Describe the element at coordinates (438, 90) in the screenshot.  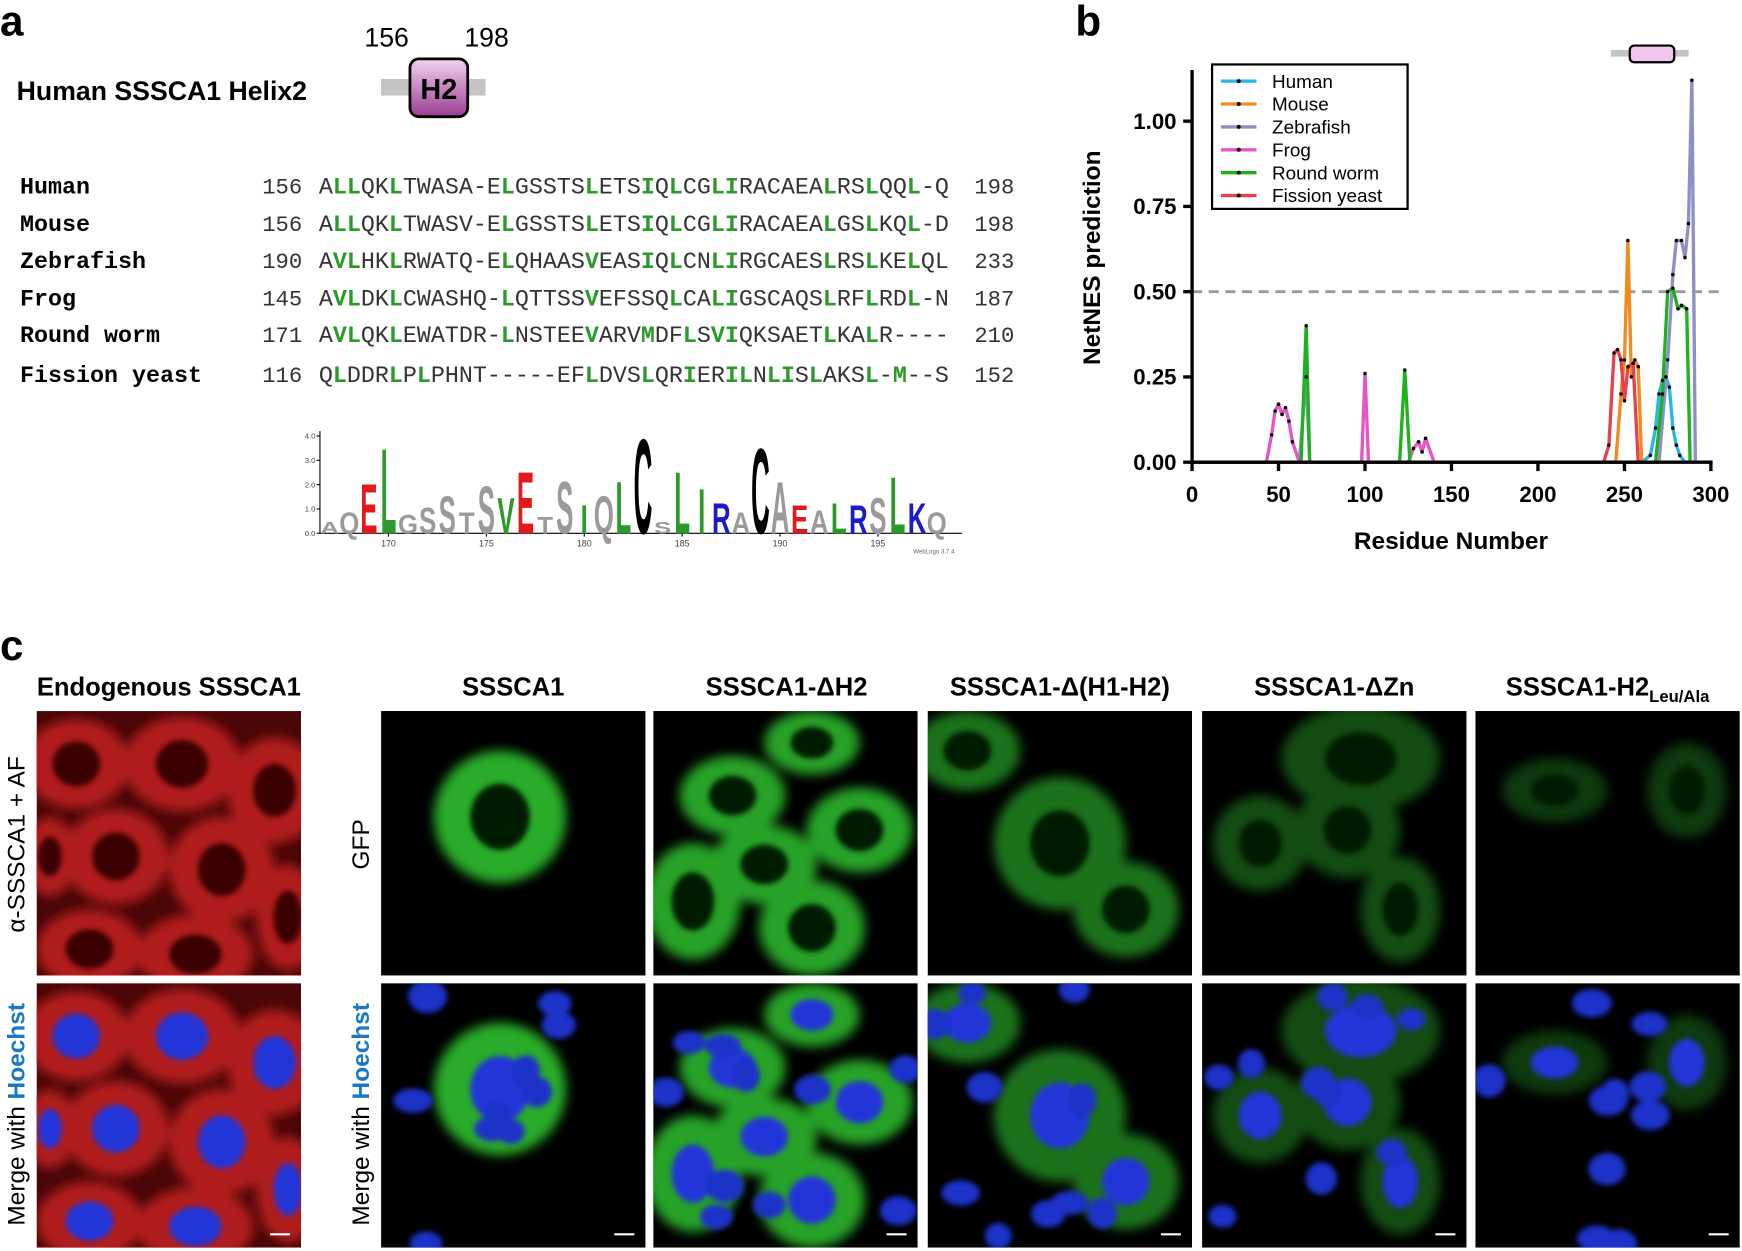
I see `domain-name: H2` at that location.